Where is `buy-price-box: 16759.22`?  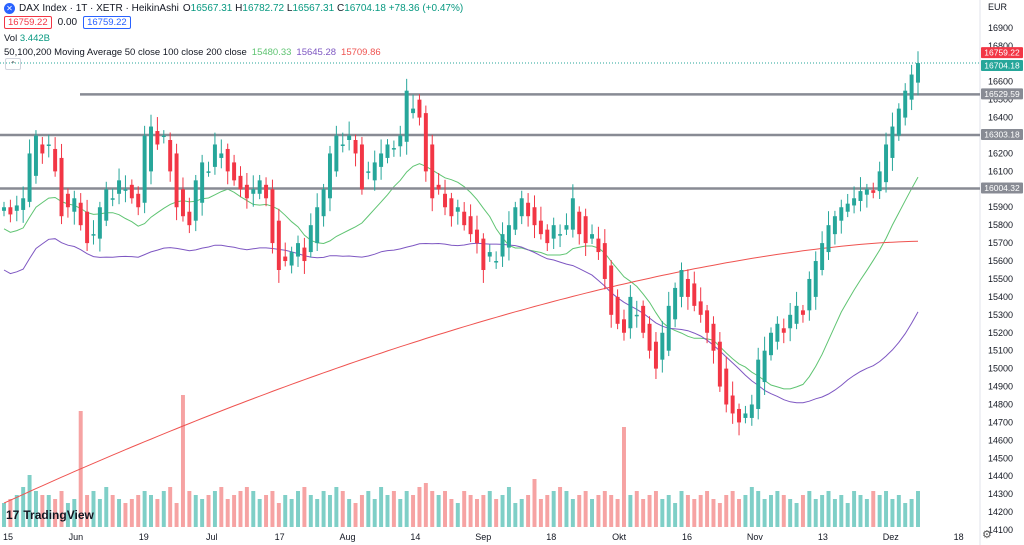 buy-price-box: 16759.22 is located at coordinates (107, 22).